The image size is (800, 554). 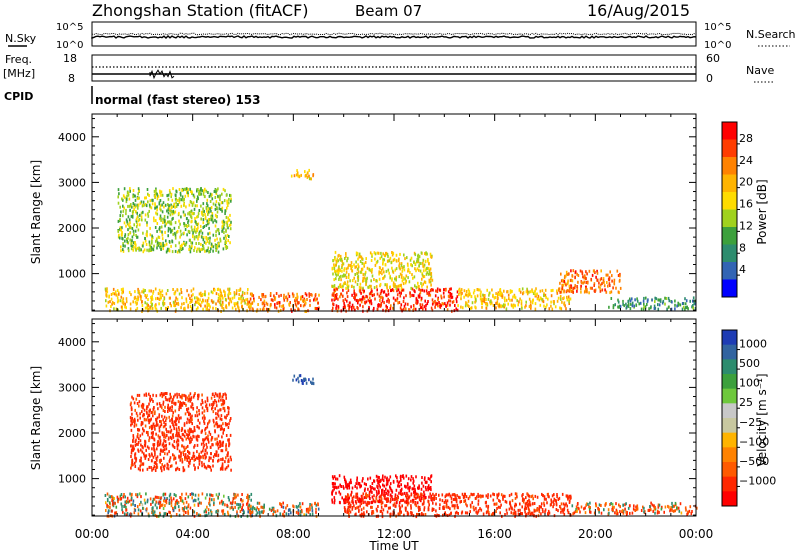 What do you see at coordinates (18, 96) in the screenshot?
I see `cpid-label: CPID` at bounding box center [18, 96].